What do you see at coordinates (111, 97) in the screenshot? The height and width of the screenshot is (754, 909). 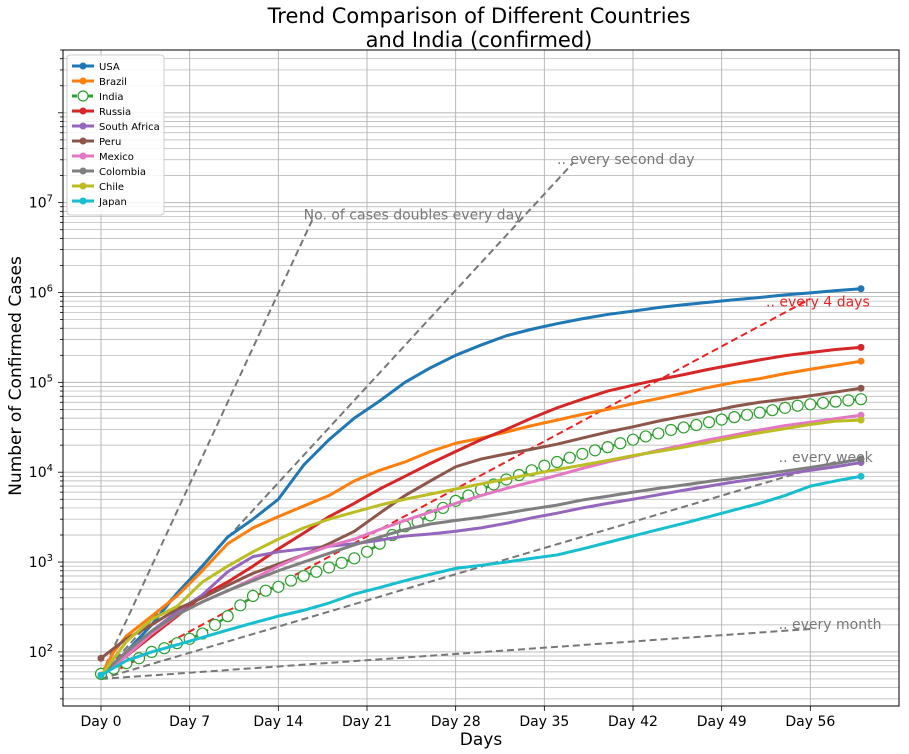 I see `legend-label: India` at bounding box center [111, 97].